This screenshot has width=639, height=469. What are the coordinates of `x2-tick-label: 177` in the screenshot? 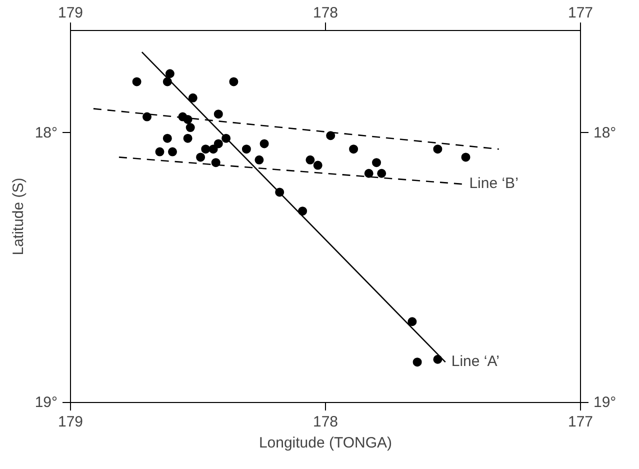 It's located at (581, 422).